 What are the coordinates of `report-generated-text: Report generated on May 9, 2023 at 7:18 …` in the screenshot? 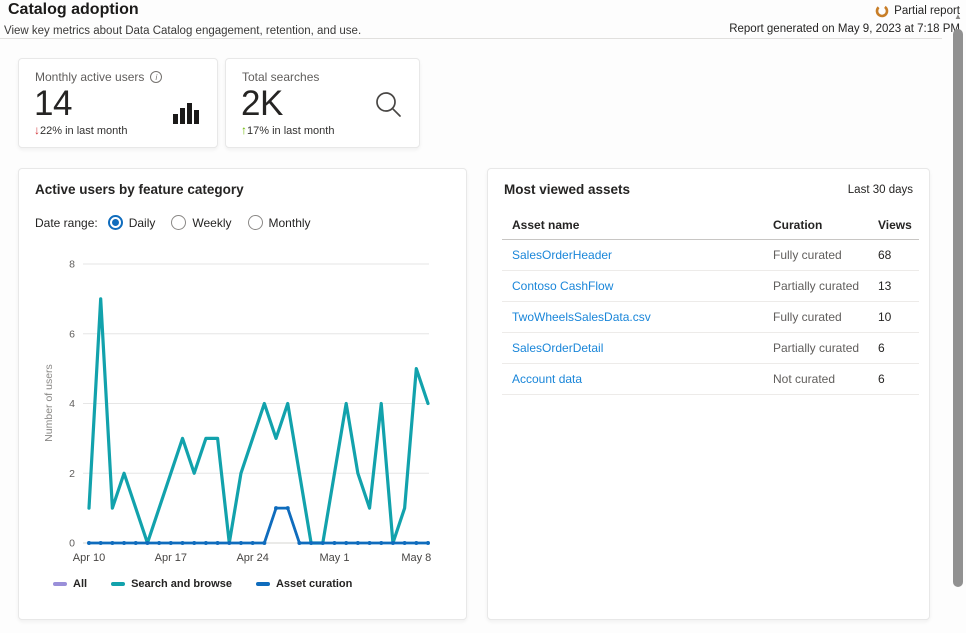 It's located at (844, 29).